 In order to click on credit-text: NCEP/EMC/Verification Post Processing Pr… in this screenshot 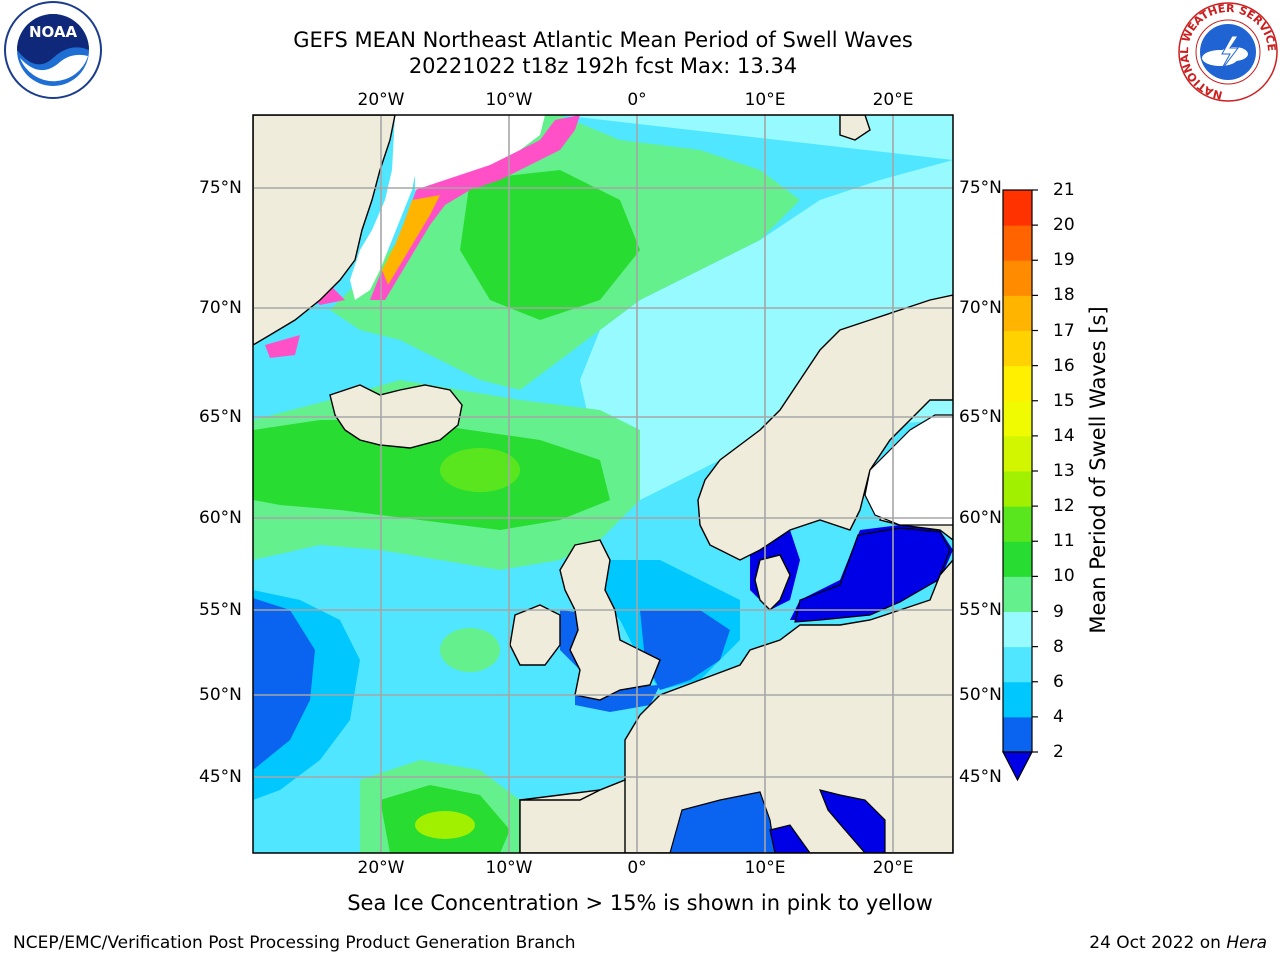, I will do `click(294, 943)`.